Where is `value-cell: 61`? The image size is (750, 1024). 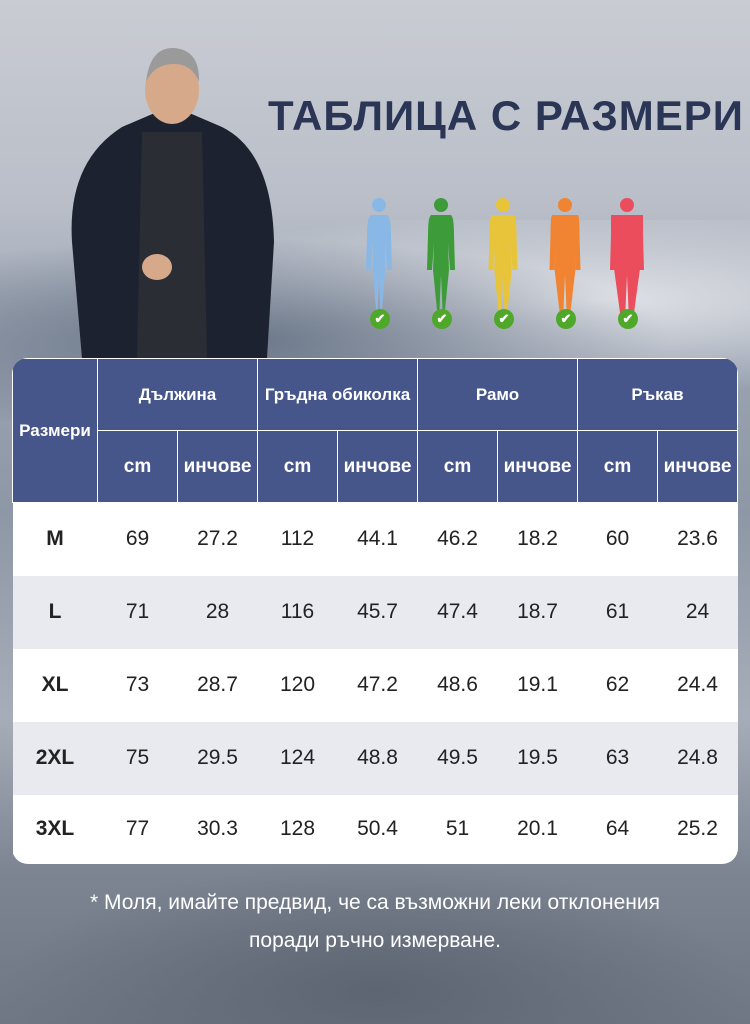
value-cell: 61 is located at coordinates (617, 611).